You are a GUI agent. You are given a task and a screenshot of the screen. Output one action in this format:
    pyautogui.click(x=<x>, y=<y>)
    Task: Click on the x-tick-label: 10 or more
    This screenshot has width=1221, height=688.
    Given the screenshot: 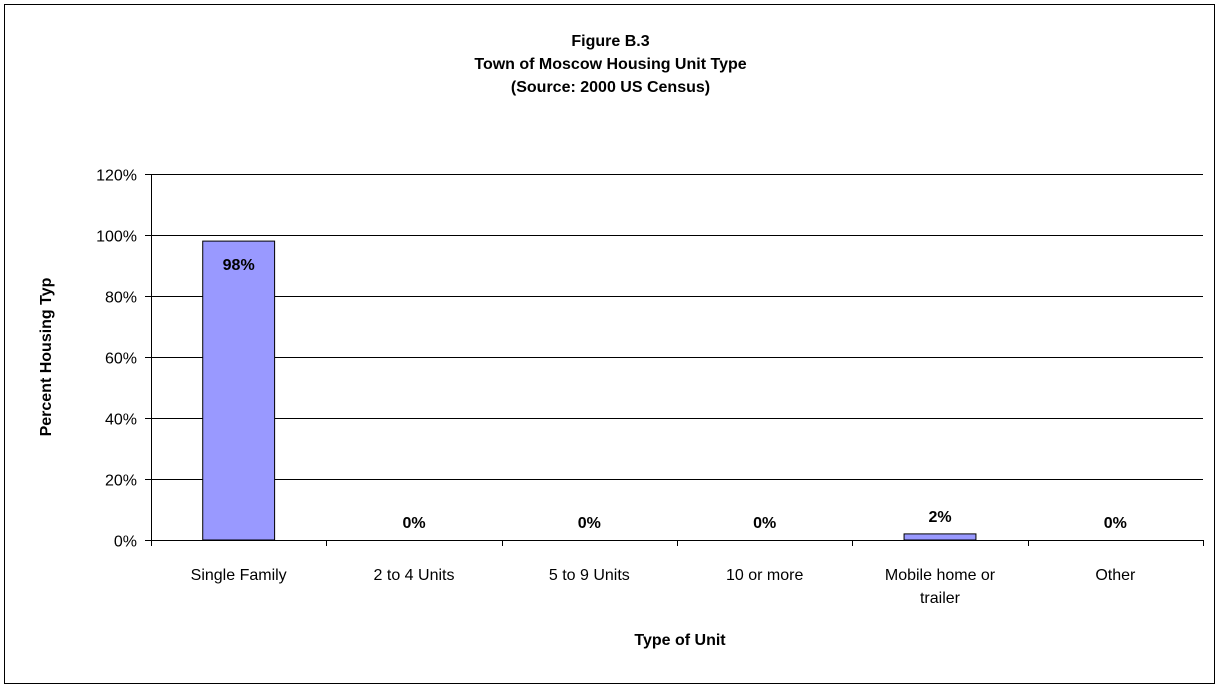 What is the action you would take?
    pyautogui.click(x=764, y=575)
    